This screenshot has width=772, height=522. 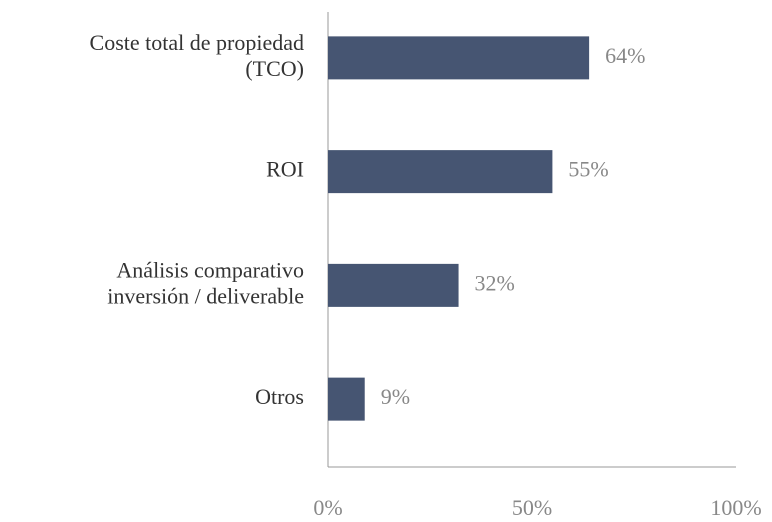 I want to click on category-label: Coste total de propiedad (TCO), so click(x=197, y=55).